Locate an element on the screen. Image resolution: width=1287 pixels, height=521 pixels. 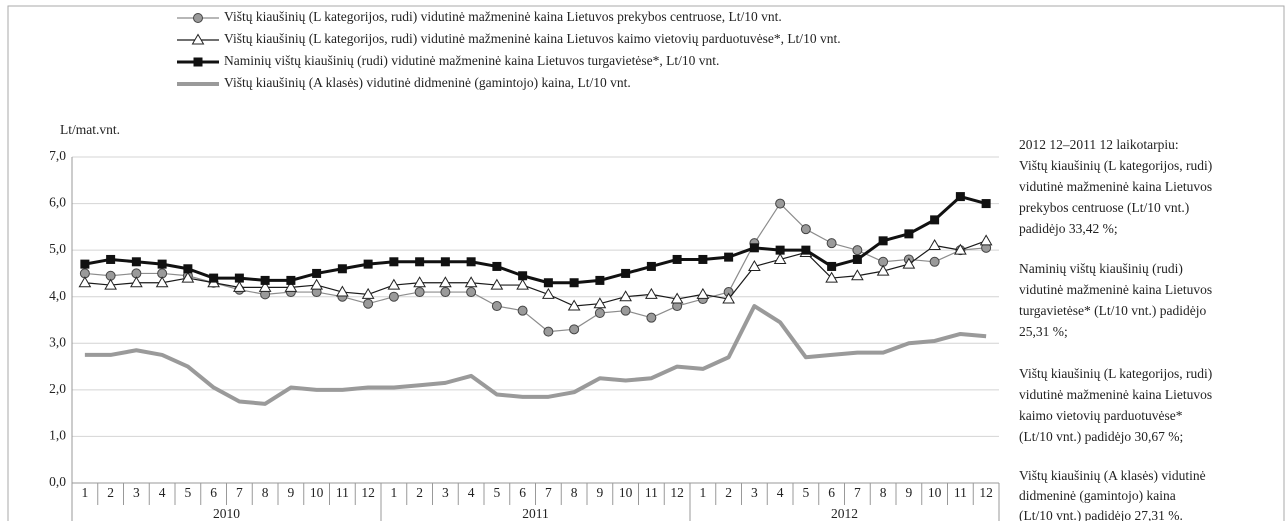
y-tick-label: 1,0 is located at coordinates (57, 435).